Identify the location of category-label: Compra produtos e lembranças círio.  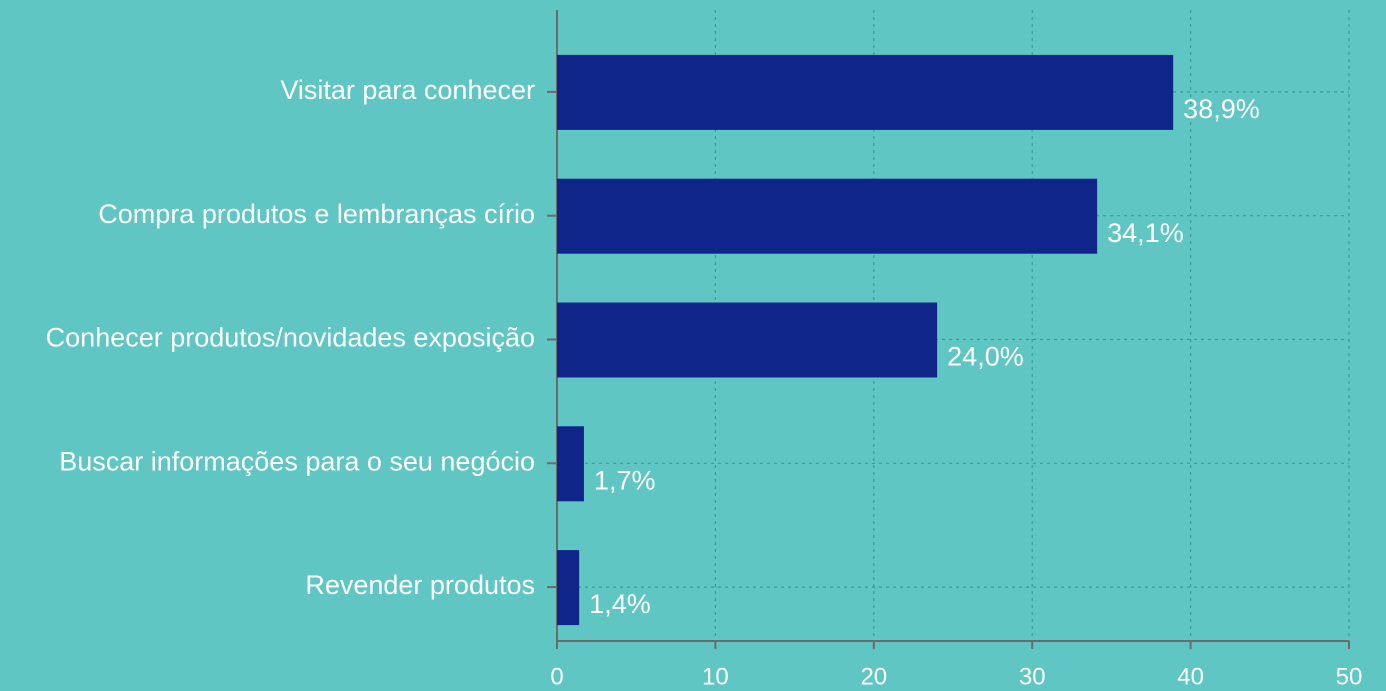
(316, 214).